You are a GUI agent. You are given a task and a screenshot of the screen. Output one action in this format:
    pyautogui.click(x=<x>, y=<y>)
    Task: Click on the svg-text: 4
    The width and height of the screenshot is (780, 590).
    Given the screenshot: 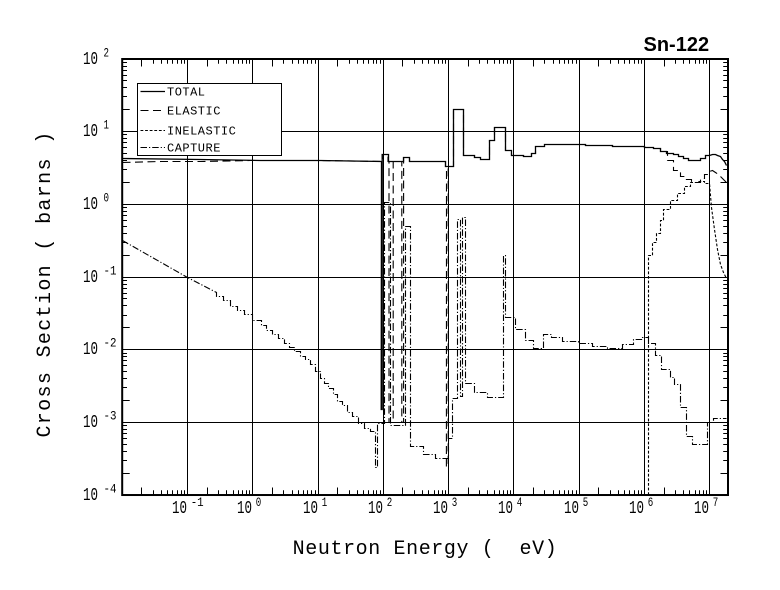 What is the action you would take?
    pyautogui.click(x=520, y=503)
    